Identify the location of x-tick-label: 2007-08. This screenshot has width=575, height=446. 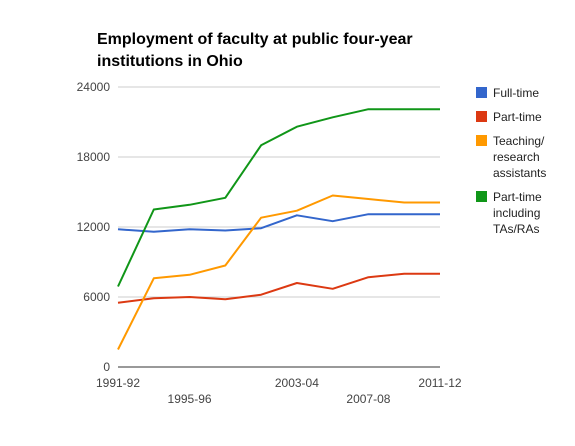
(368, 399).